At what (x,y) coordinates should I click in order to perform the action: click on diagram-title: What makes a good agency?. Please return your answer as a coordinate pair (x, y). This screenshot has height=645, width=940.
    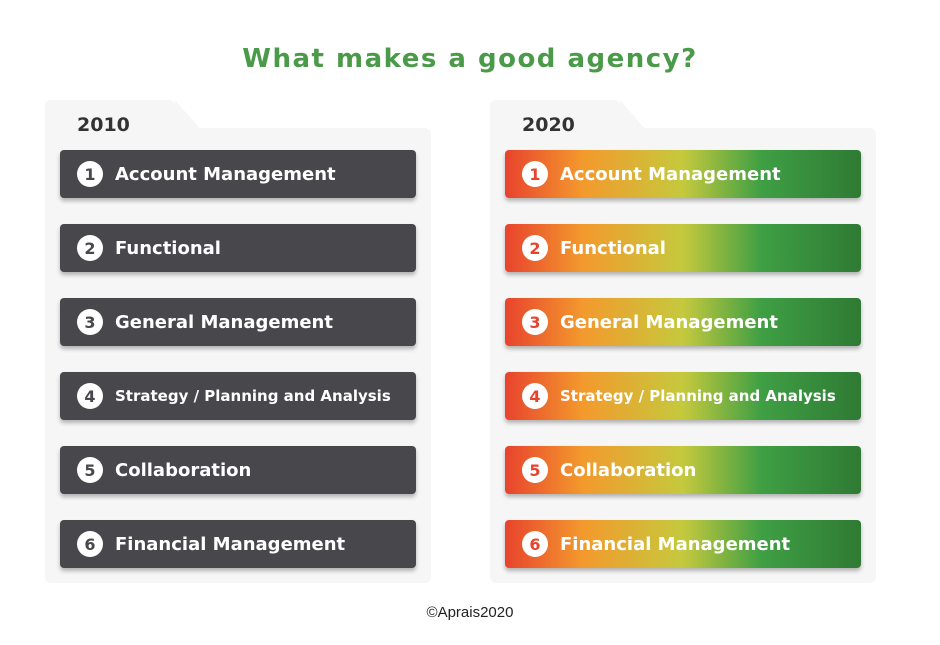
    Looking at the image, I should click on (470, 59).